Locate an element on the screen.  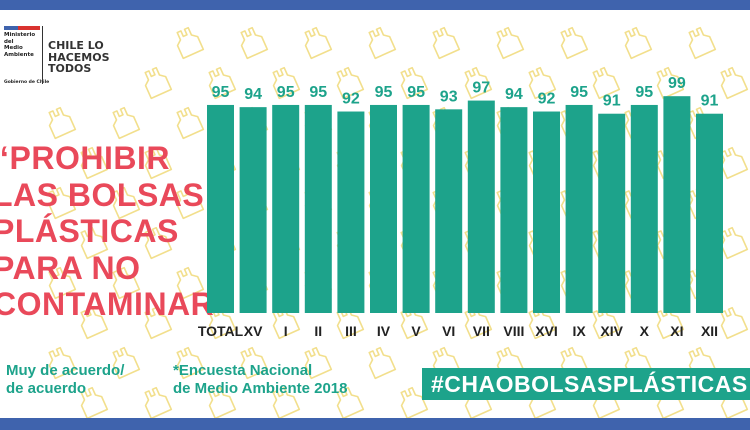
bar-ii is located at coordinates (318, 208).